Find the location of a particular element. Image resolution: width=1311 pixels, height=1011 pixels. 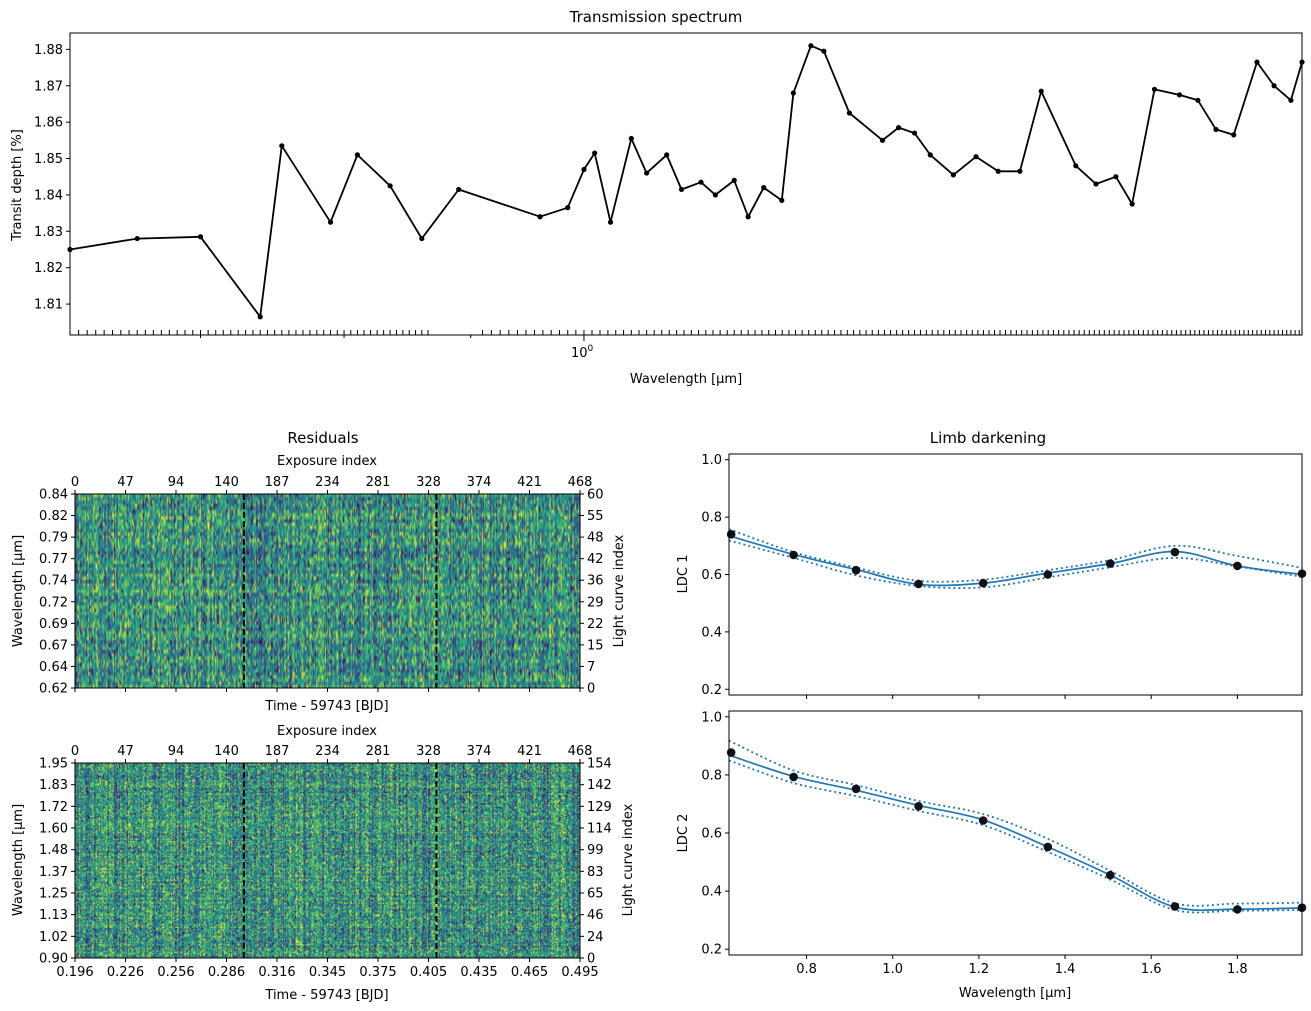

spectrum-ytick-label: 1.84 is located at coordinates (48, 195).